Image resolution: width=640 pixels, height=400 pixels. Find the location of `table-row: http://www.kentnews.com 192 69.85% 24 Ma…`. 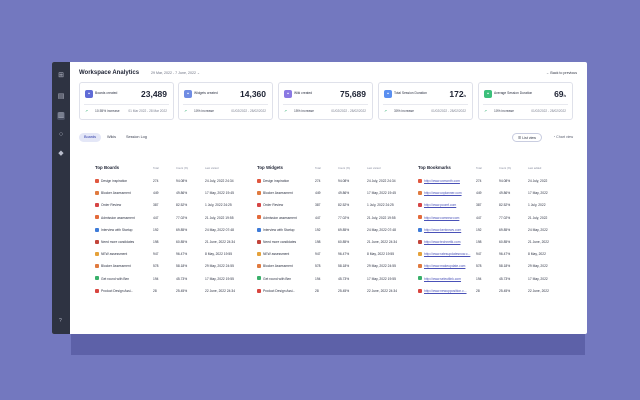

table-row: http://www.kentnews.com 192 69.85% 24 Ma… is located at coordinates (496, 233).